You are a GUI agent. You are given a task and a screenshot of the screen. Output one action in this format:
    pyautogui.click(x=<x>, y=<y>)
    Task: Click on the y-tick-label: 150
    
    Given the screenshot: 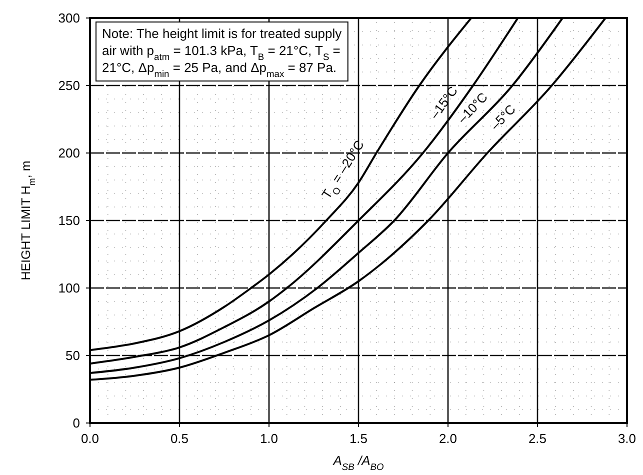 What is the action you would take?
    pyautogui.click(x=69, y=220)
    